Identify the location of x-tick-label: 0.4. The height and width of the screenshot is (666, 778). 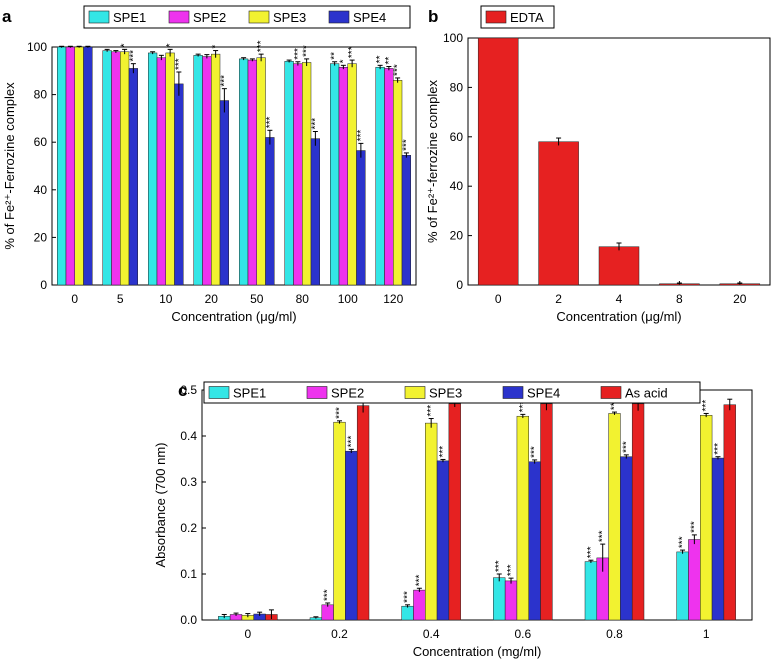
(431, 634).